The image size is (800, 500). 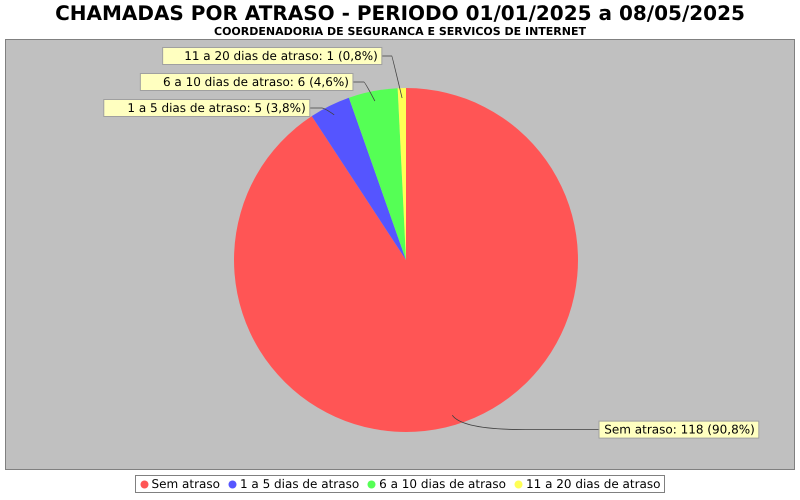 I want to click on chart-subtitle: COORDENADORIA DE SEGURANCA E SERVICOS DE INTERNET, so click(x=400, y=32).